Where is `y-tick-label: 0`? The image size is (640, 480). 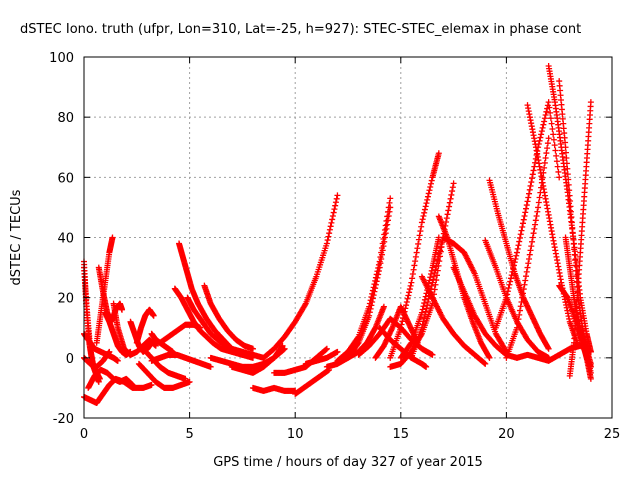 y-tick-label: 0 is located at coordinates (70, 359).